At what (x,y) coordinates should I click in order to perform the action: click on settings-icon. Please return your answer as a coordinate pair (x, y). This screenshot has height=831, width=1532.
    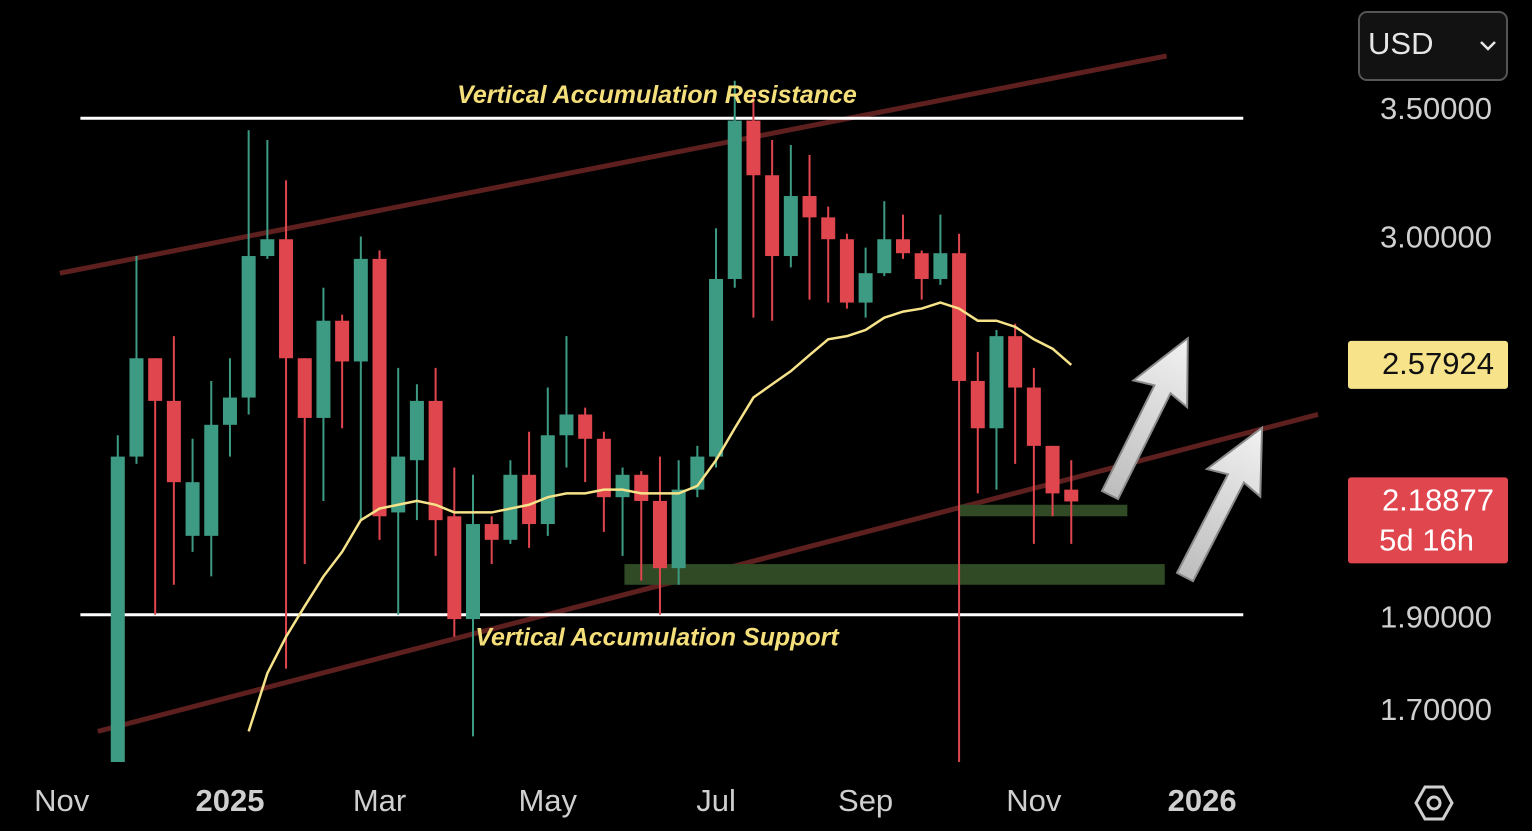
    Looking at the image, I should click on (1434, 803).